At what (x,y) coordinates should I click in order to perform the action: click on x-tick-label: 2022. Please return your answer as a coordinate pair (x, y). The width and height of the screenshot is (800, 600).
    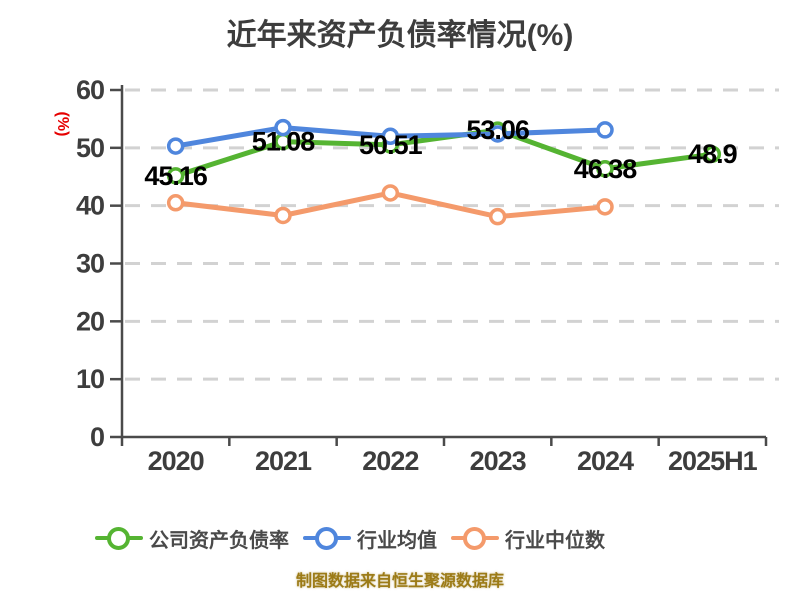
    Looking at the image, I should click on (390, 461).